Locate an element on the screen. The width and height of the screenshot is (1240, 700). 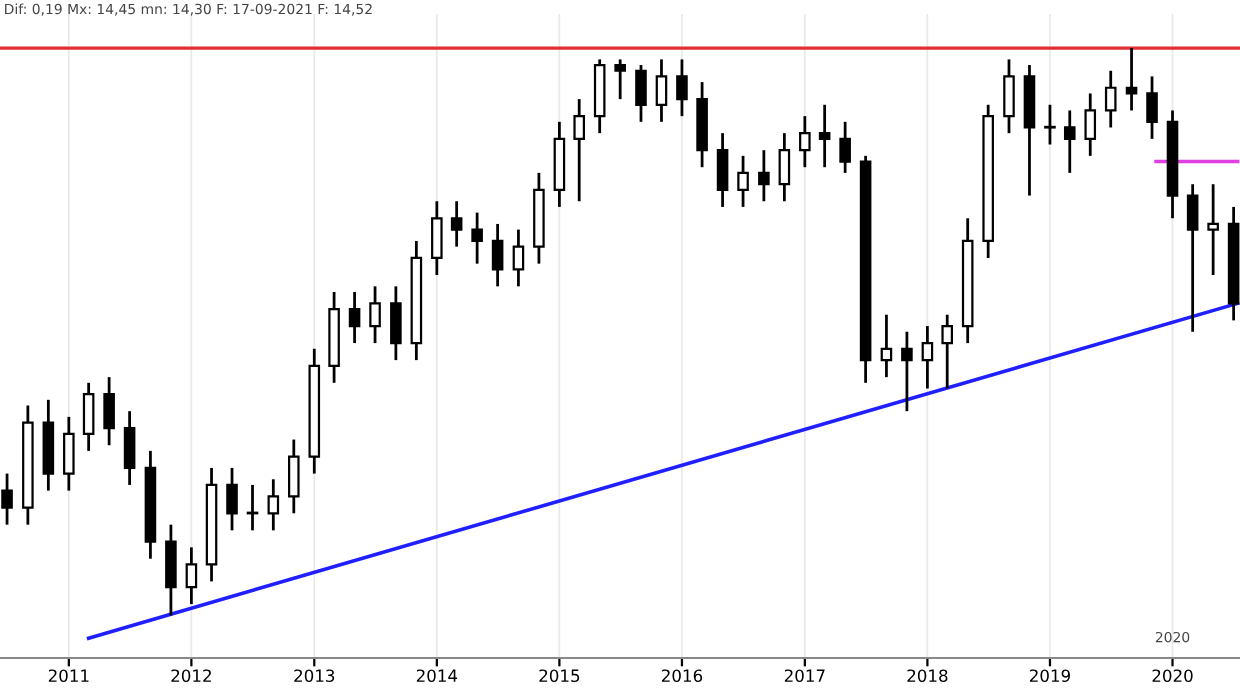
x-tick-label: 2018 is located at coordinates (927, 676).